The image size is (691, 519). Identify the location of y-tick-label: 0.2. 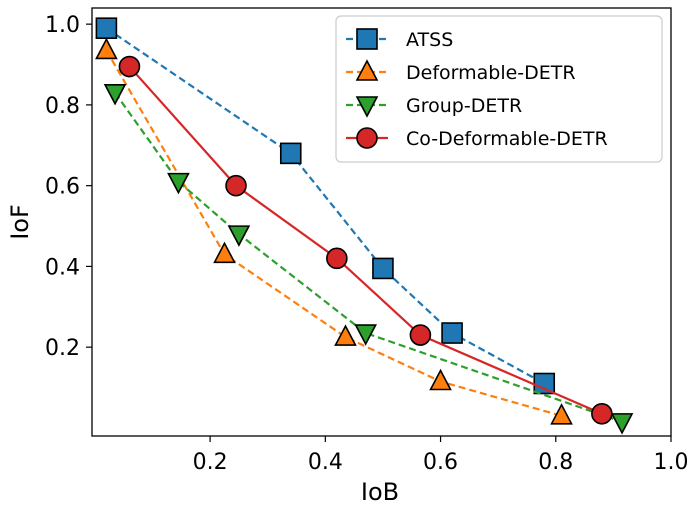
(62, 348).